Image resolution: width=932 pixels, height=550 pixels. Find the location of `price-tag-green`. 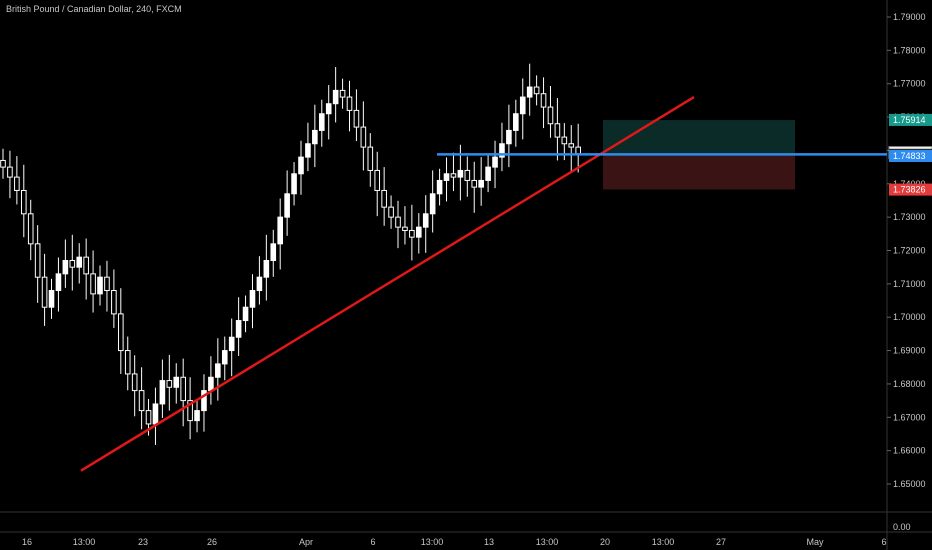

price-tag-green is located at coordinates (910, 119).